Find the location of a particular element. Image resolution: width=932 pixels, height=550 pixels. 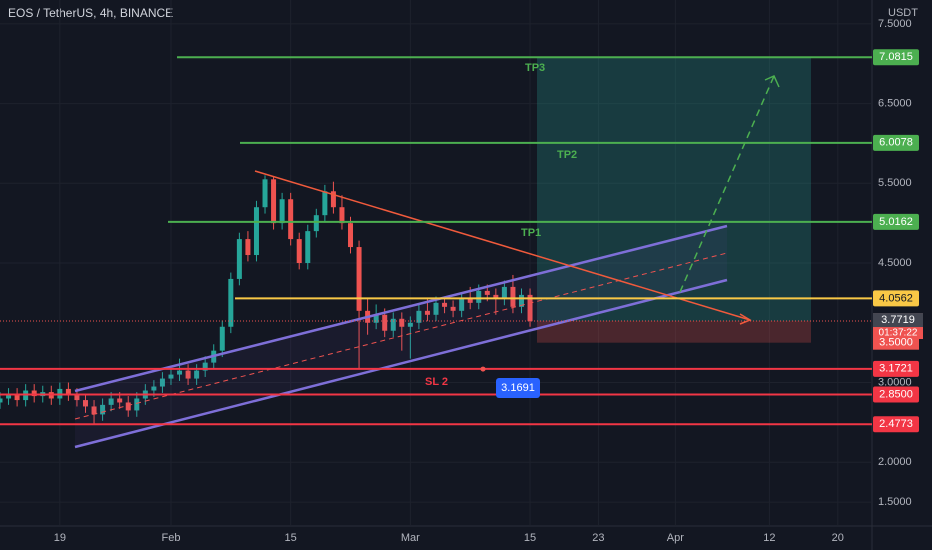

trend-line is located at coordinates (502, 245).